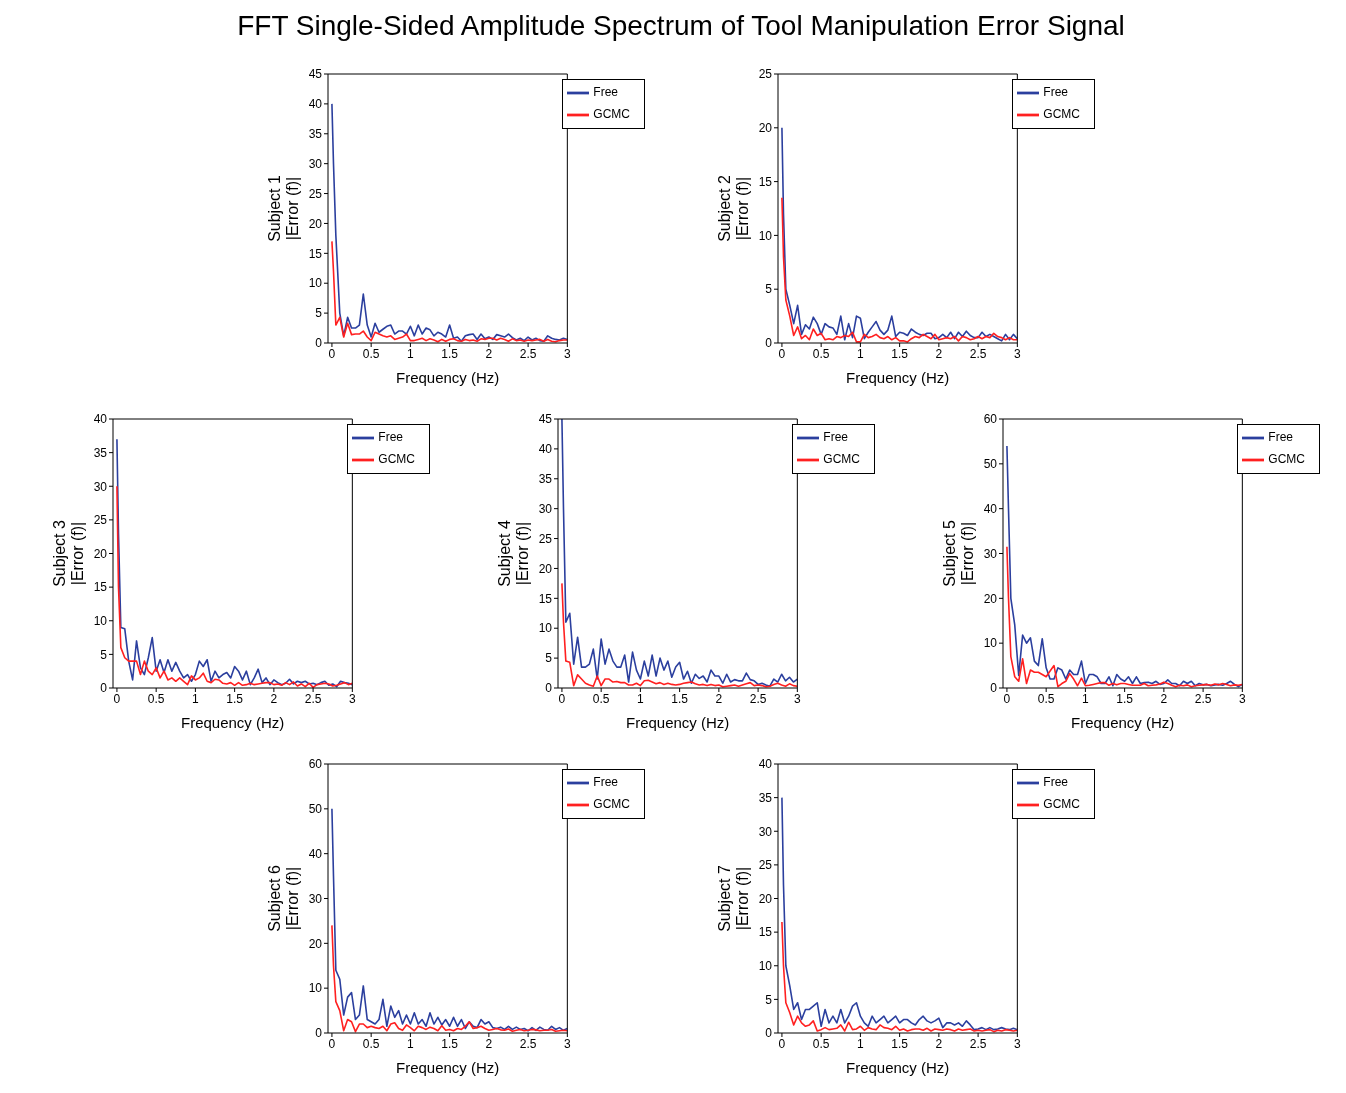  Describe the element at coordinates (958, 553) in the screenshot. I see `y-axis-title: Subject 5 |Error (f)|` at that location.